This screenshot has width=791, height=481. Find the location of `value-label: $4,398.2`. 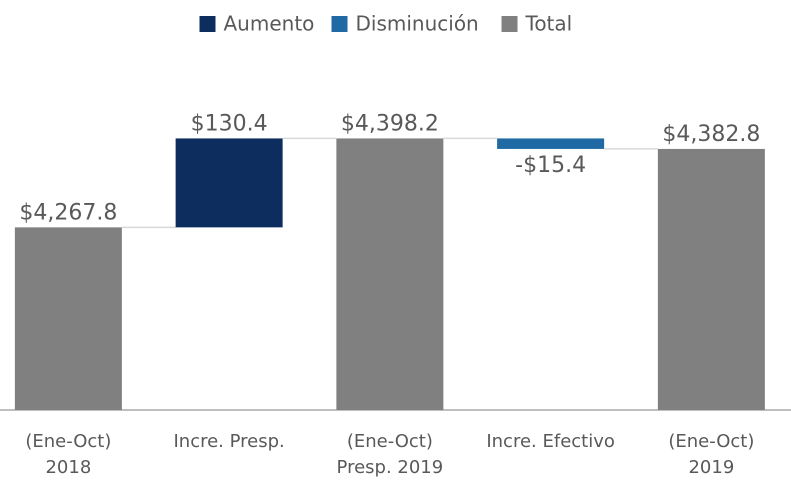

value-label: $4,398.2 is located at coordinates (390, 123).